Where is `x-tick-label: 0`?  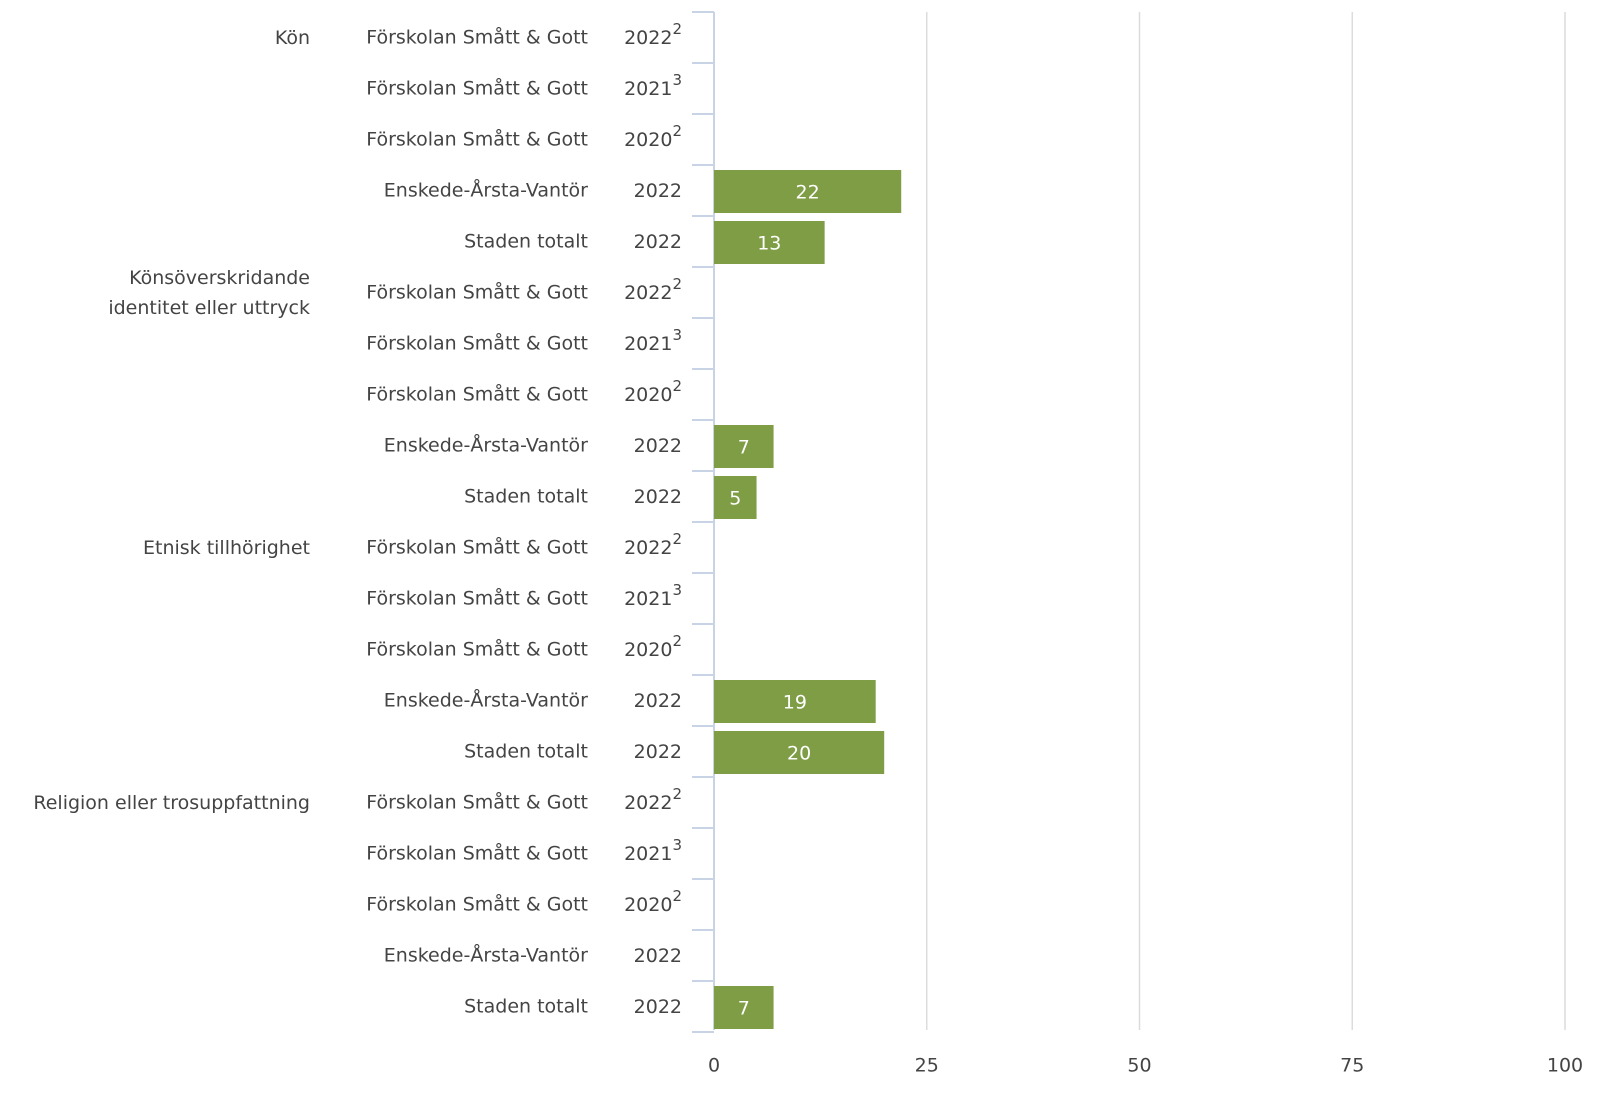
x-tick-label: 0 is located at coordinates (714, 1066).